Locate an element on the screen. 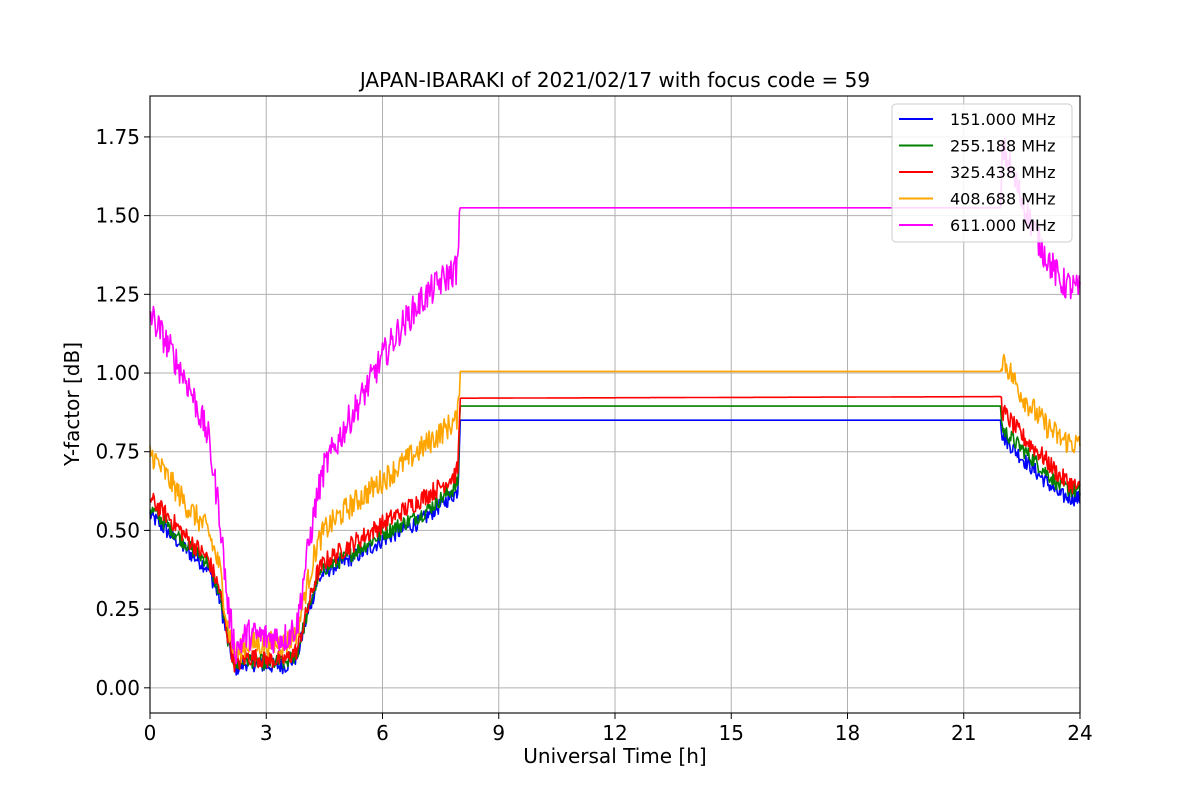 The height and width of the screenshot is (800, 1200). legend-label: 255.188 MHz is located at coordinates (1002, 146).